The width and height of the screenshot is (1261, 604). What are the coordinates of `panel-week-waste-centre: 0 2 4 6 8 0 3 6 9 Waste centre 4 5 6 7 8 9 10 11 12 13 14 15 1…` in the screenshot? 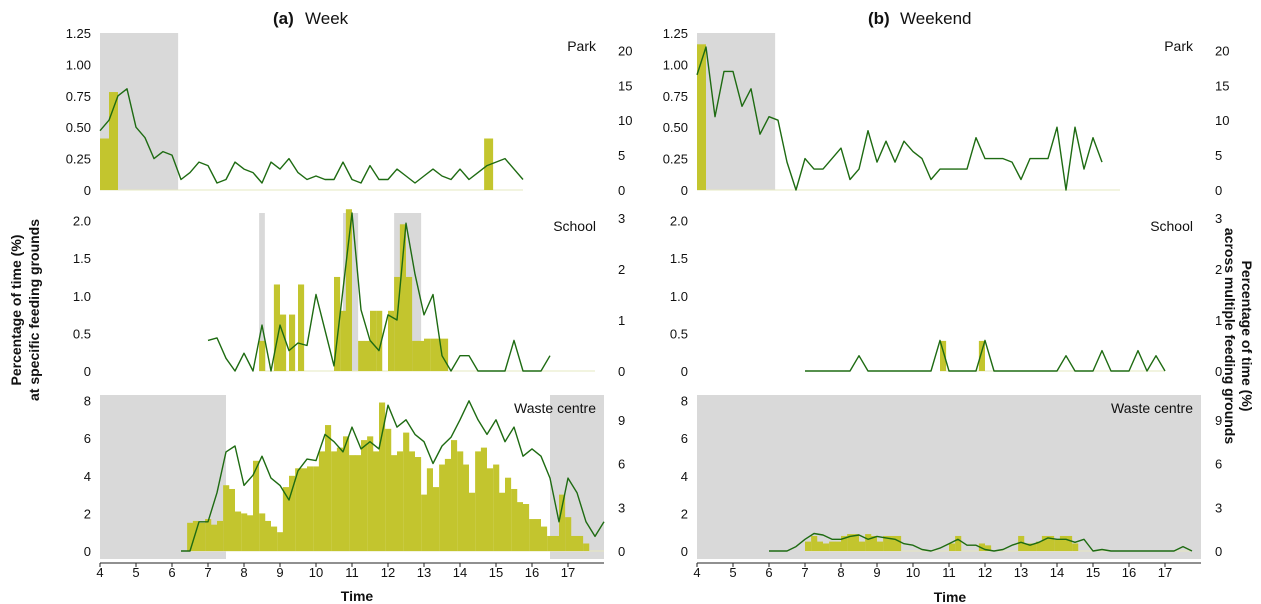 It's located at (354, 487).